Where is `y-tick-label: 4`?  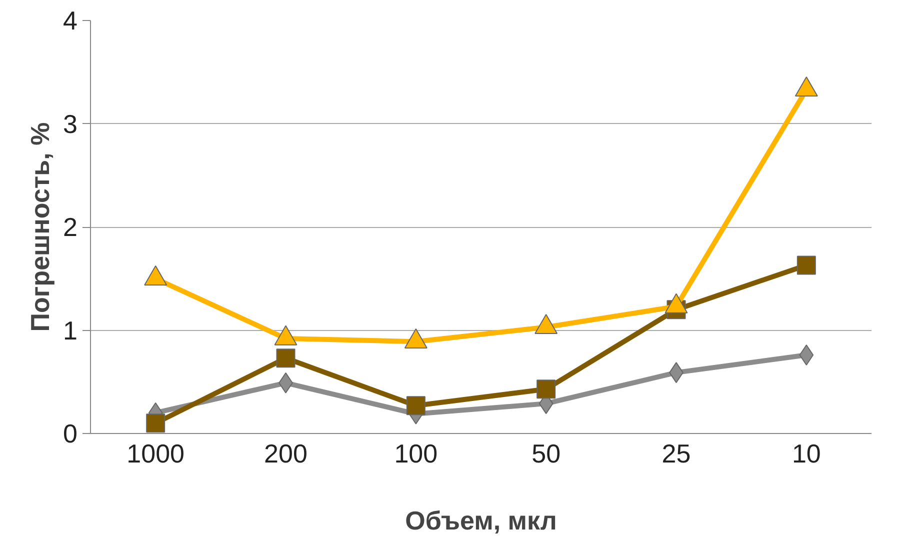 y-tick-label: 4 is located at coordinates (70, 21).